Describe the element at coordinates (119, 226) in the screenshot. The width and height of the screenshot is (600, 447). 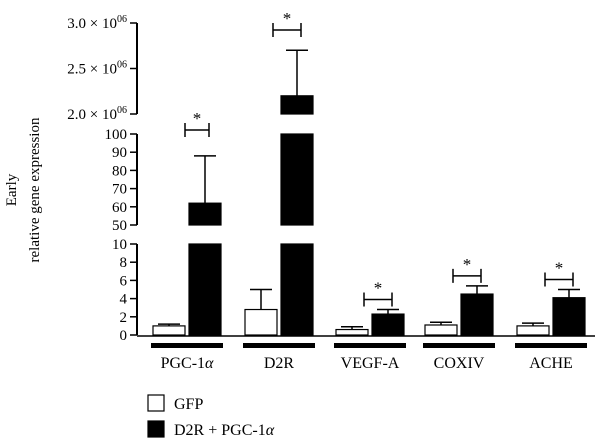
I see `y-tick-label: 50` at that location.